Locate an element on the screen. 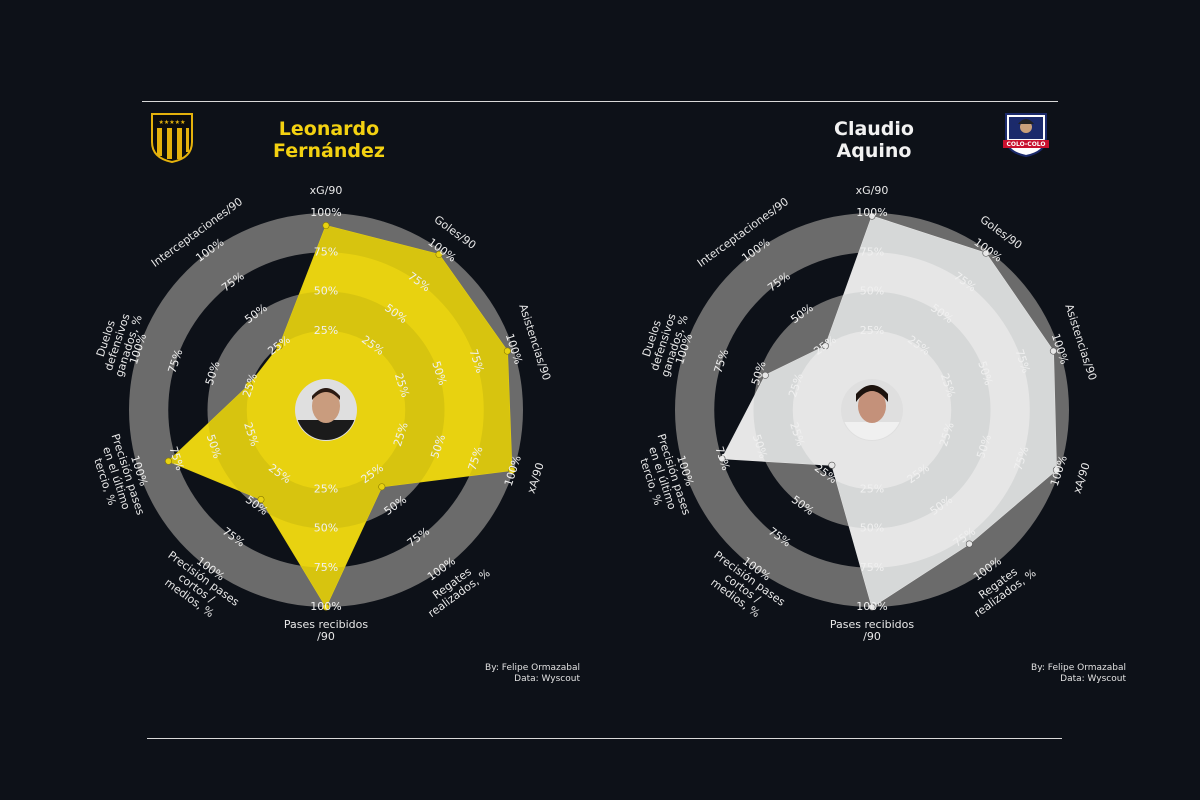 This screenshot has height=800, width=1200. player-name: Leonardo Fernández is located at coordinates (329, 140).